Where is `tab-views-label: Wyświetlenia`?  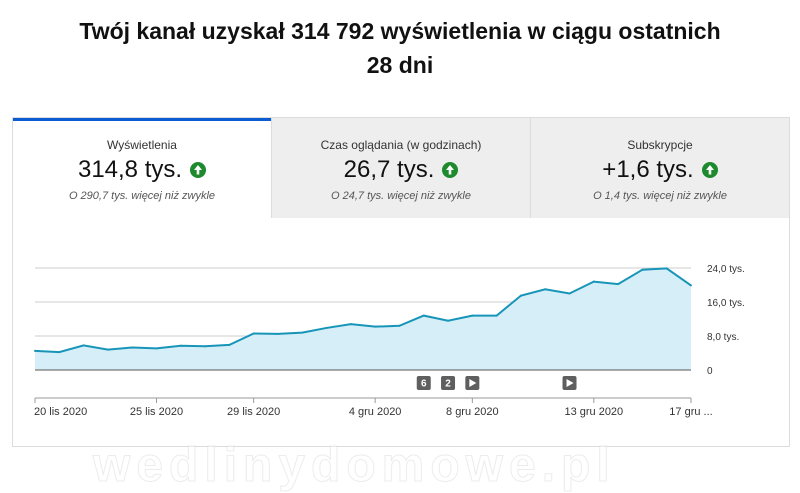 tab-views-label: Wyświetlenia is located at coordinates (142, 145).